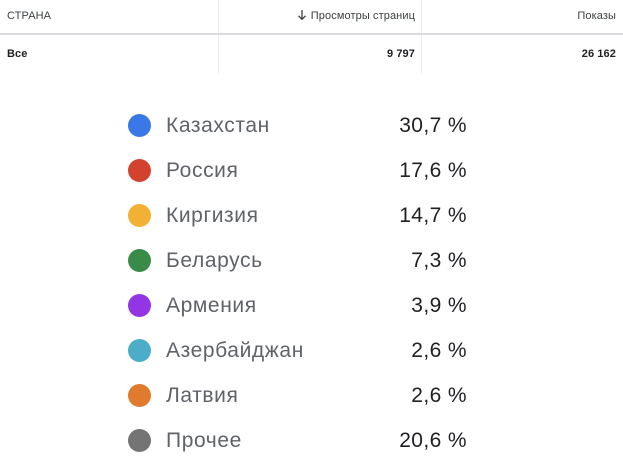 This screenshot has width=623, height=463. What do you see at coordinates (433, 125) in the screenshot?
I see `legend-value: 30,7 %` at bounding box center [433, 125].